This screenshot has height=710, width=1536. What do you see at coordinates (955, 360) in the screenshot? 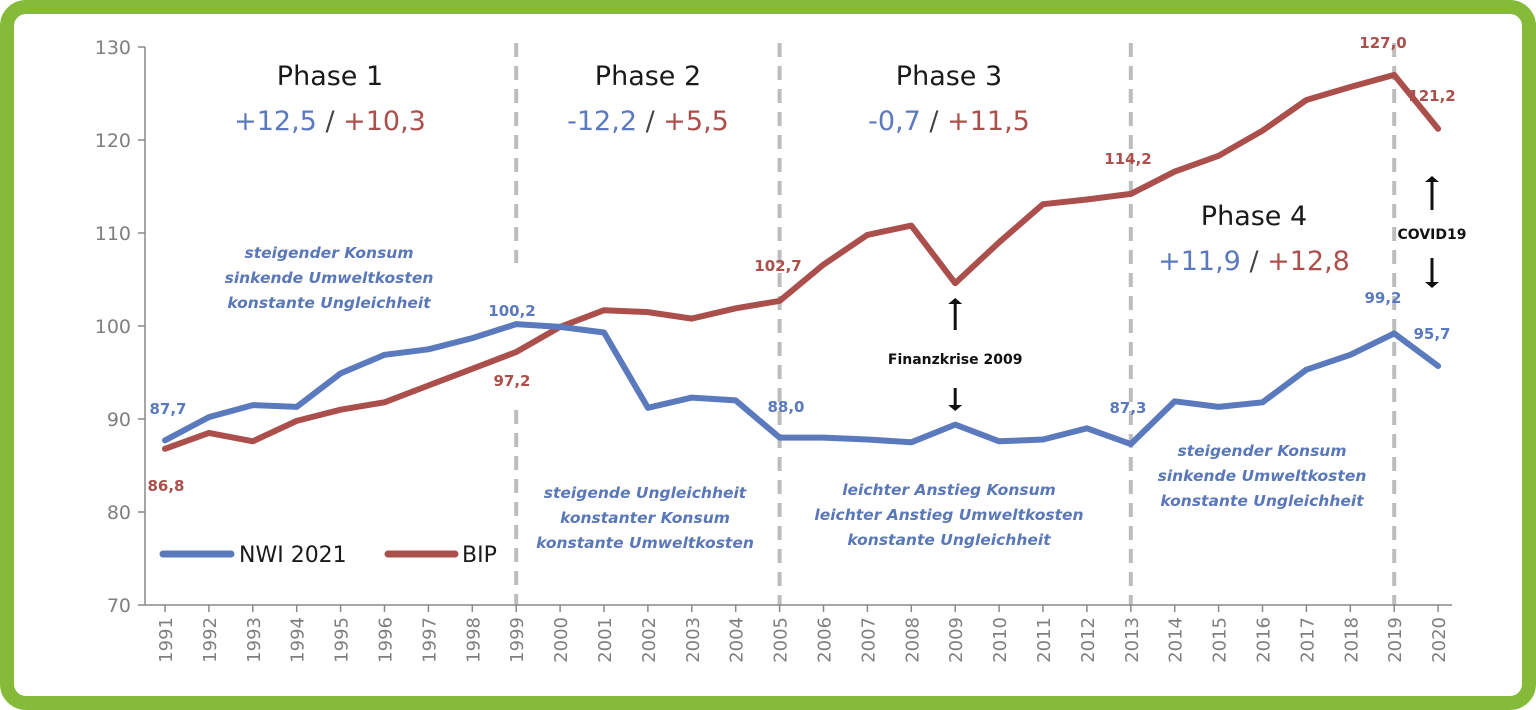
I see `finanzkrise-label: Finanzkrise 2009` at bounding box center [955, 360].